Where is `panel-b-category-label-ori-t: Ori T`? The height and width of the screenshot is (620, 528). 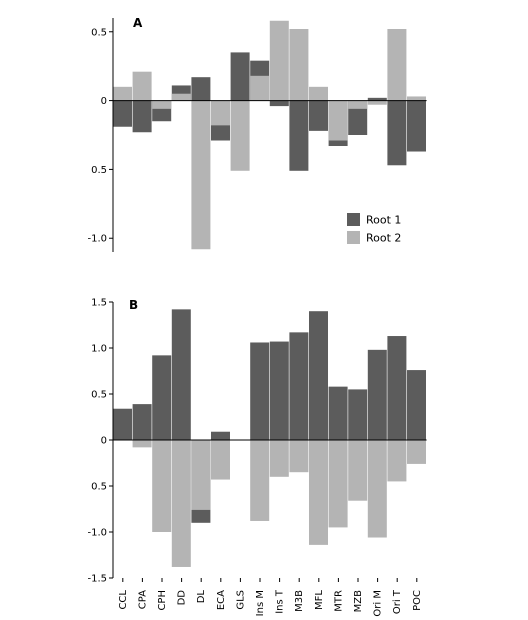
panel-b-category-label-ori-t: Ori T is located at coordinates (397, 601).